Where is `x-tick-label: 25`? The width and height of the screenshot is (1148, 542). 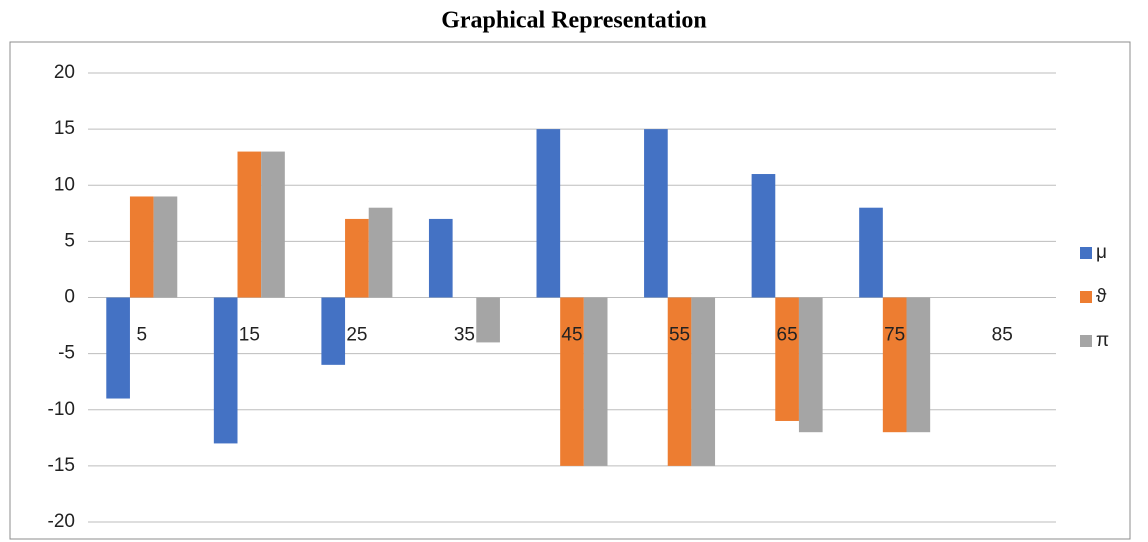
x-tick-label: 25 is located at coordinates (356, 335).